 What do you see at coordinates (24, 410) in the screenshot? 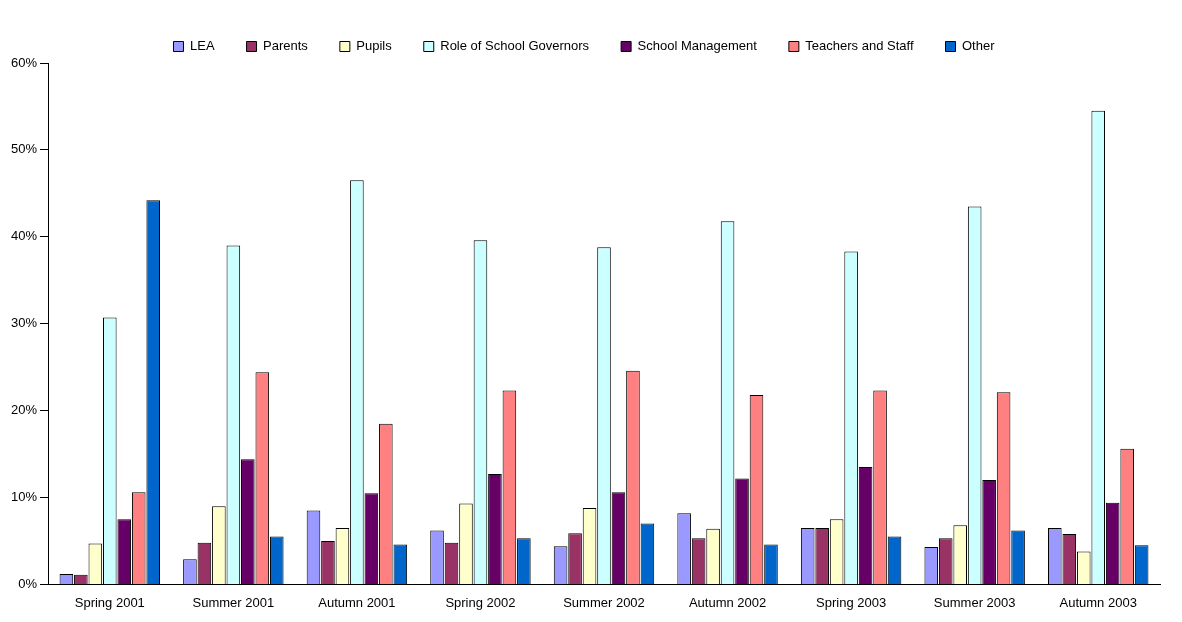
I see `y-tick-label: 20%` at bounding box center [24, 410].